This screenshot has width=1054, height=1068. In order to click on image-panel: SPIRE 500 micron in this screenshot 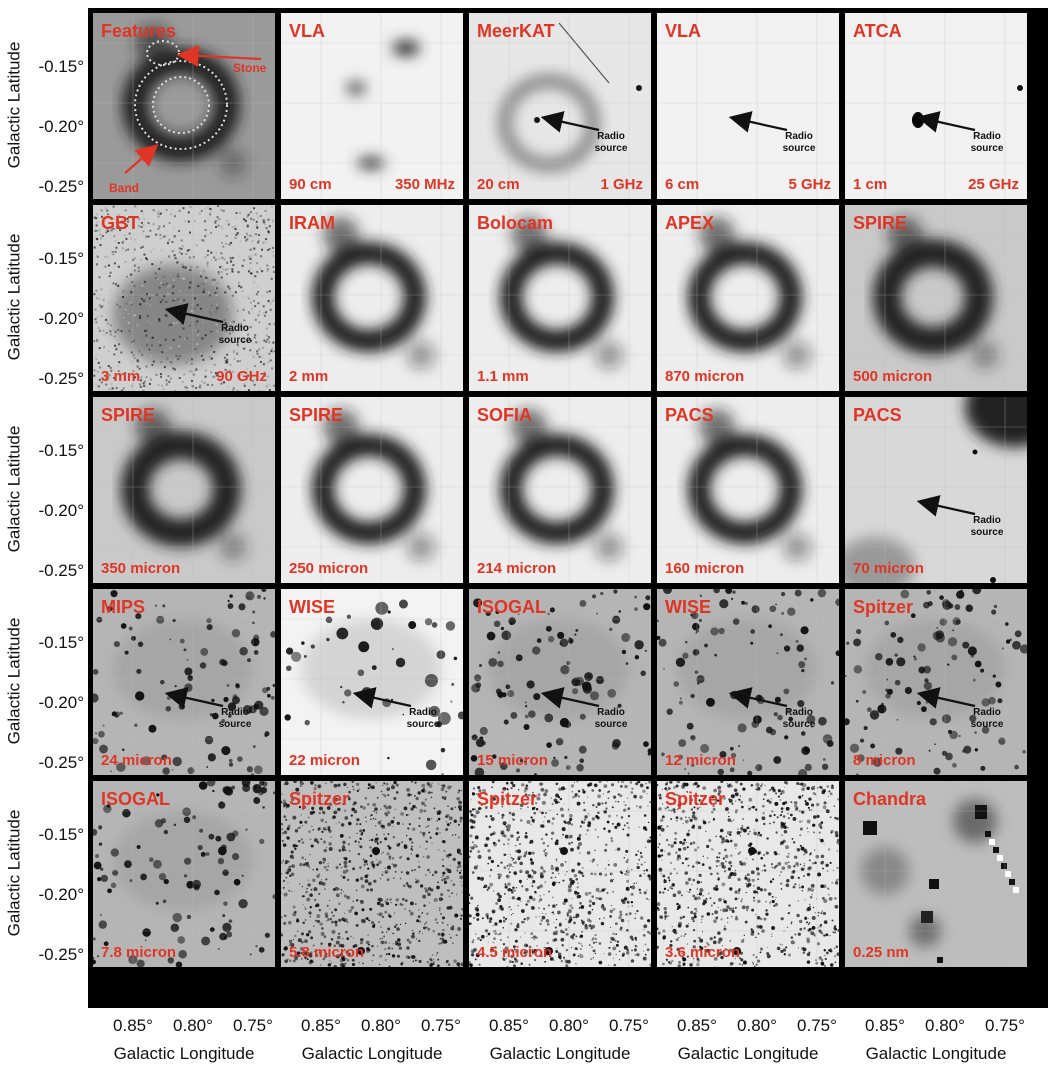, I will do `click(936, 298)`.